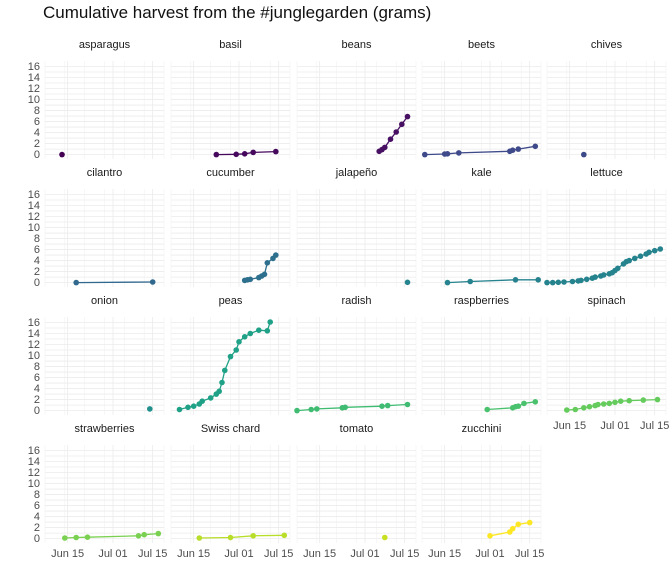  What do you see at coordinates (230, 99) in the screenshot?
I see `facet-panel: basil` at bounding box center [230, 99].